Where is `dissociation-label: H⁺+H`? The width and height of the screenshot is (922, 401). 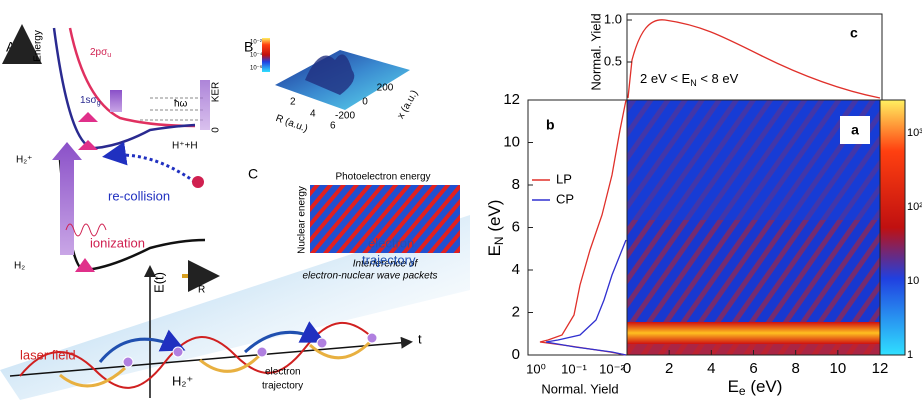
dissociation-label: H⁺+H is located at coordinates (185, 146).